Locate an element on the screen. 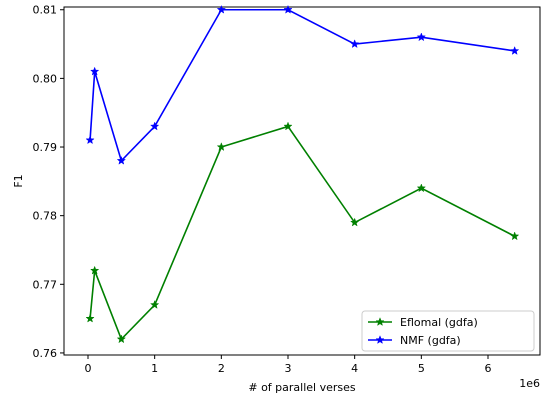 Image resolution: width=545 pixels, height=394 pixels. x-tick-label: 2 is located at coordinates (221, 368).